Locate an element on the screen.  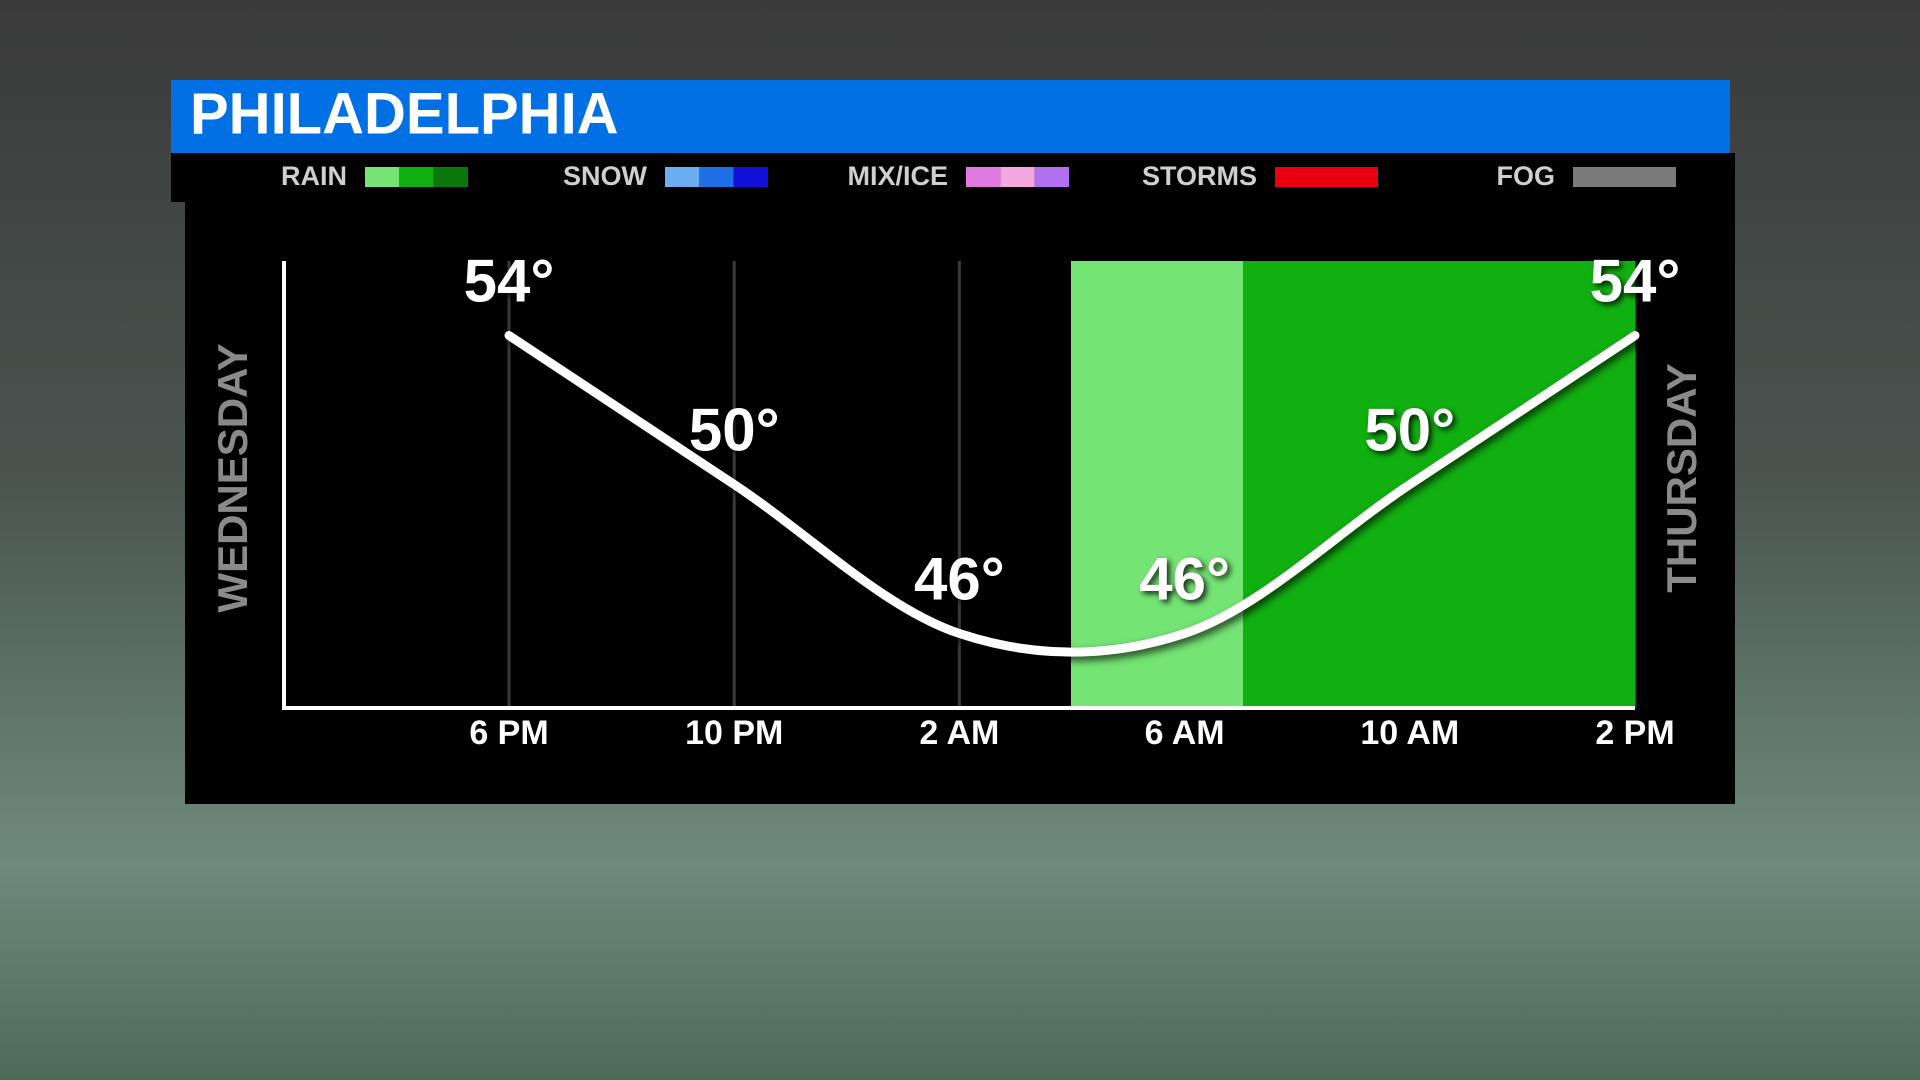
legend-label: FOG is located at coordinates (1526, 176).